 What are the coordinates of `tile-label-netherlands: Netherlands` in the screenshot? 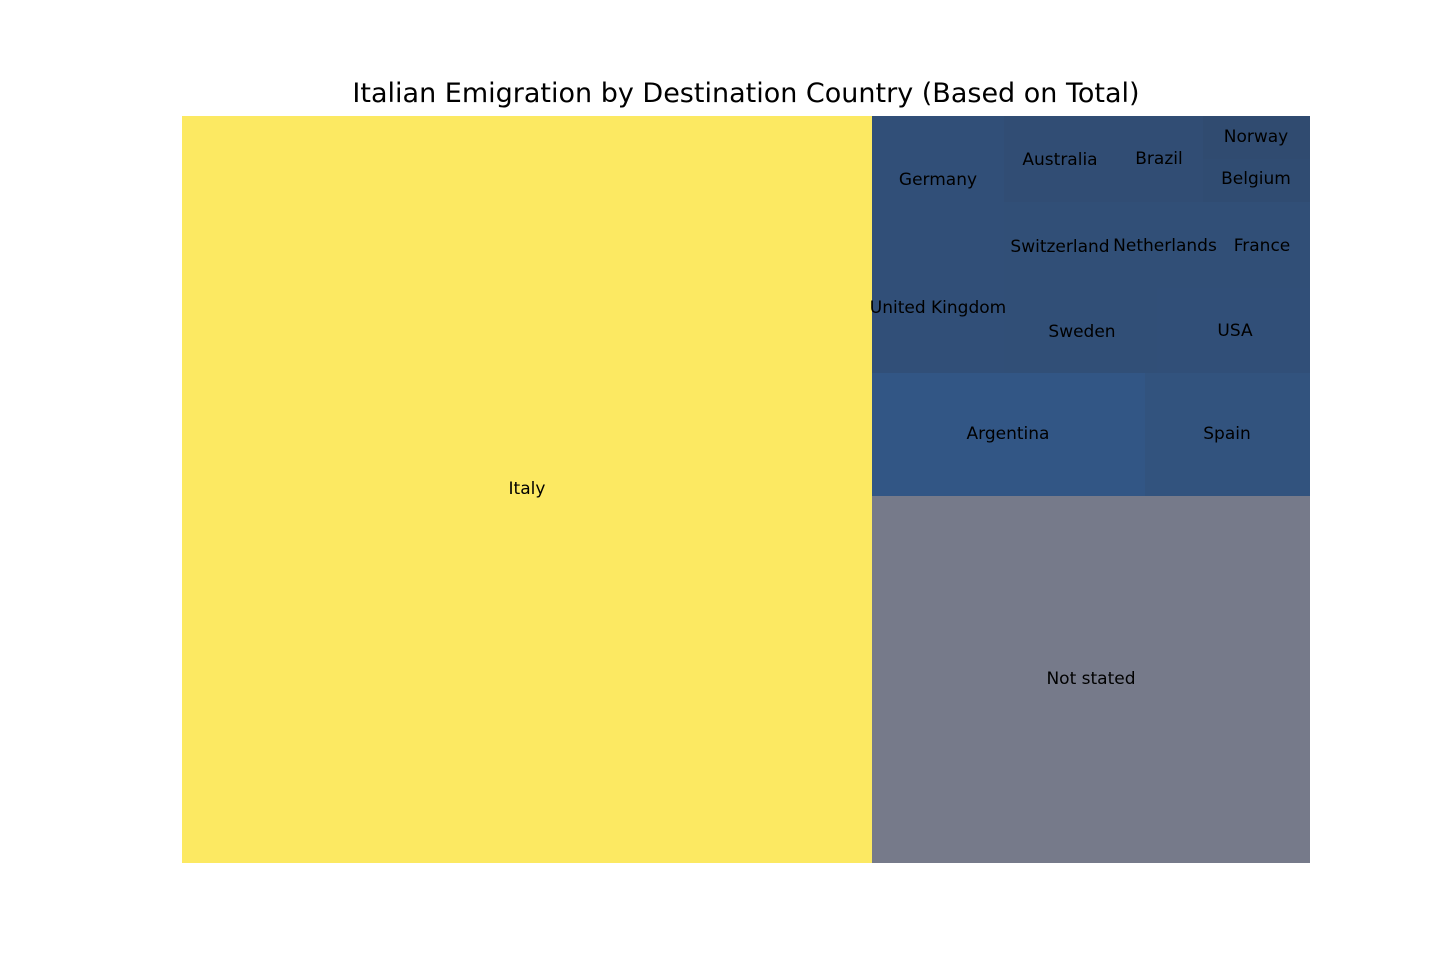 It's located at (1165, 246).